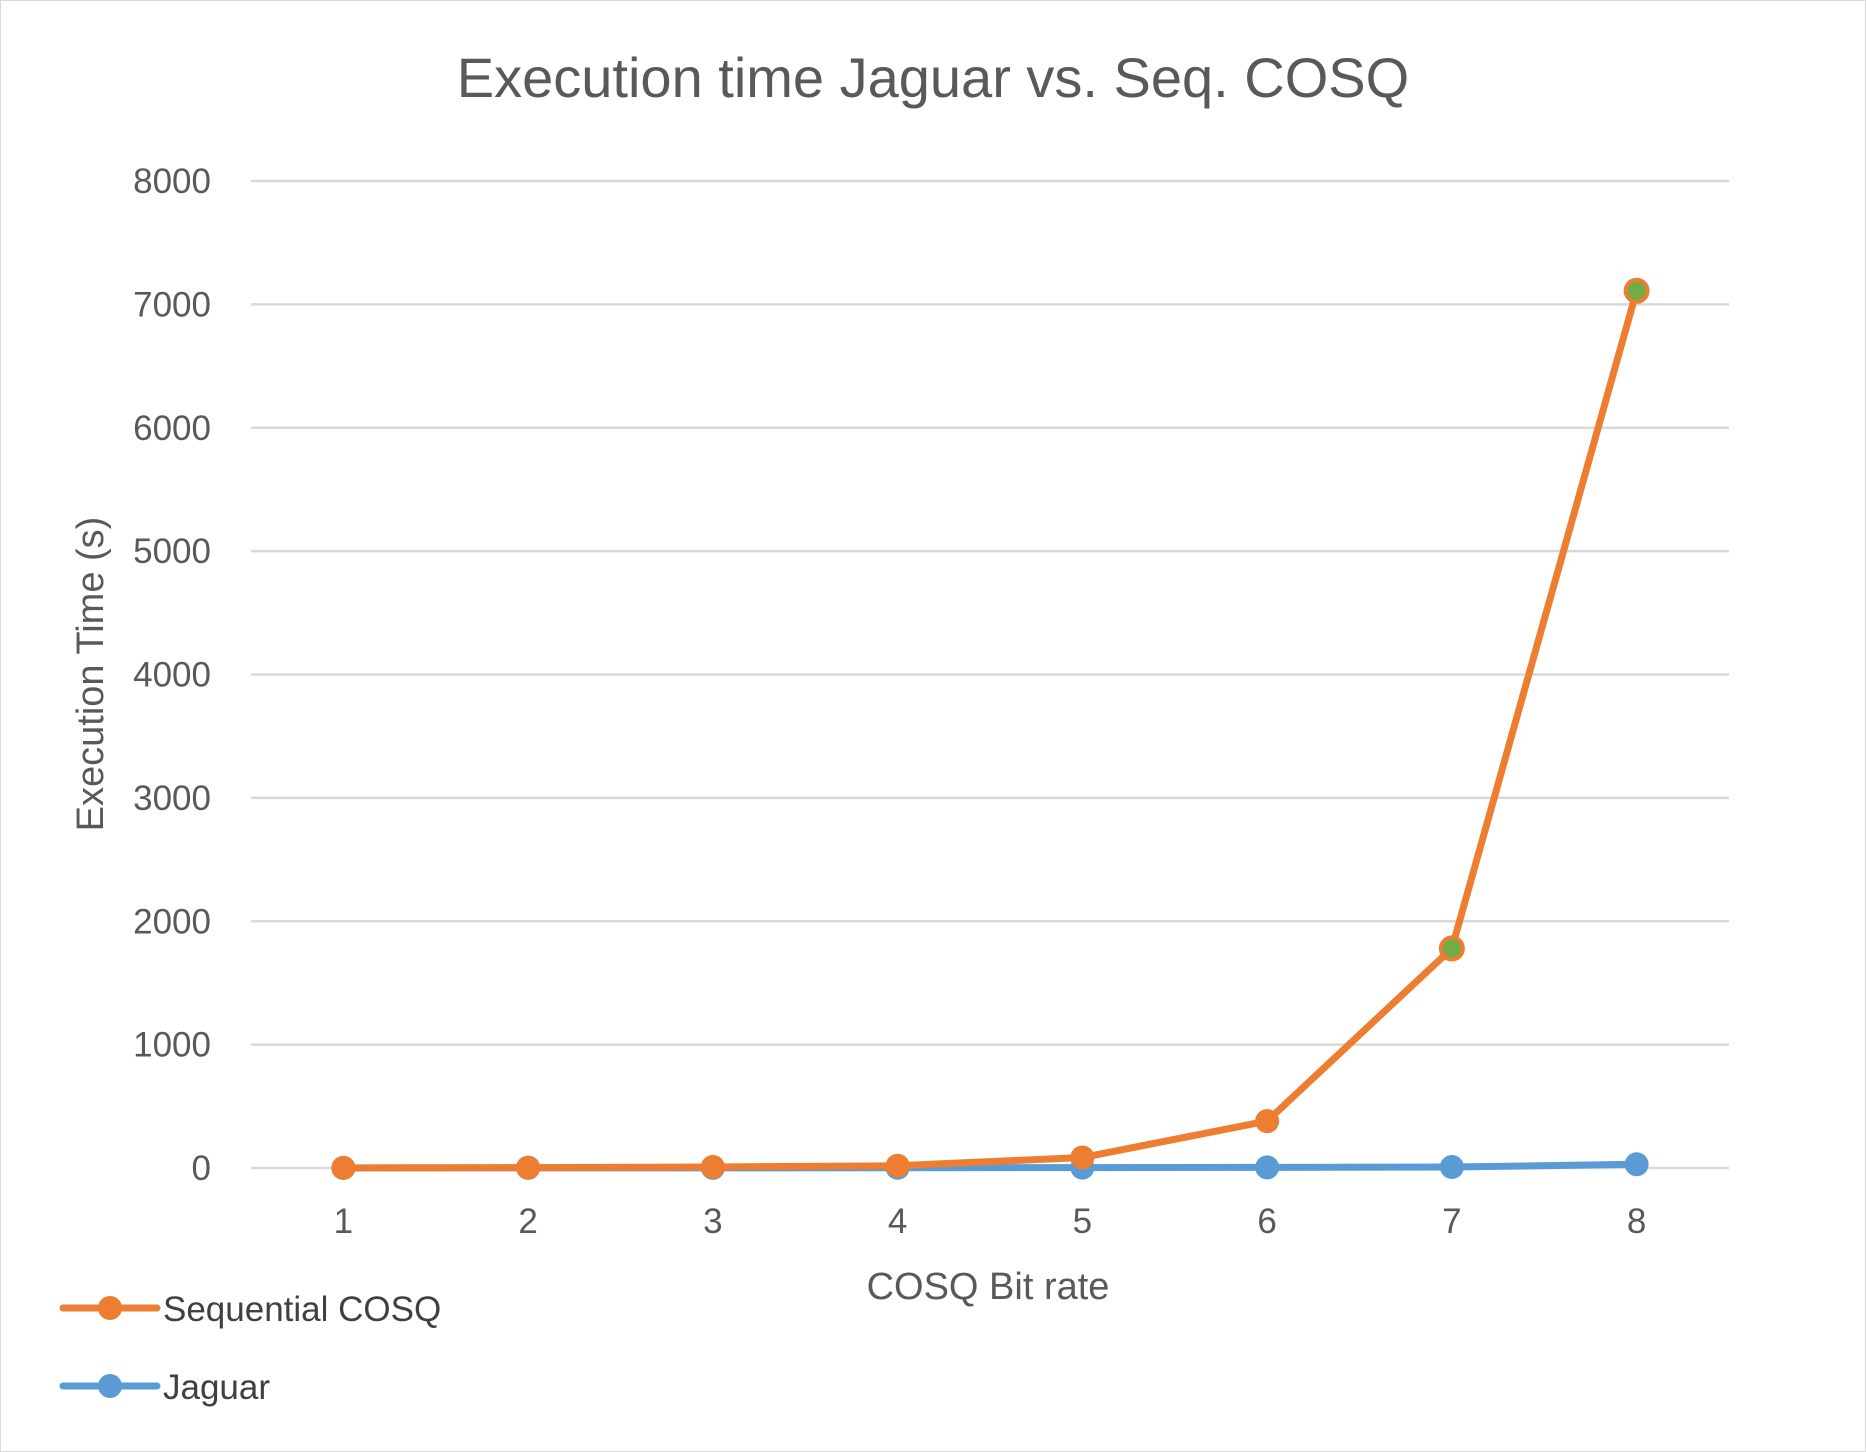  What do you see at coordinates (1451, 1221) in the screenshot?
I see `x-tick-label: 7` at bounding box center [1451, 1221].